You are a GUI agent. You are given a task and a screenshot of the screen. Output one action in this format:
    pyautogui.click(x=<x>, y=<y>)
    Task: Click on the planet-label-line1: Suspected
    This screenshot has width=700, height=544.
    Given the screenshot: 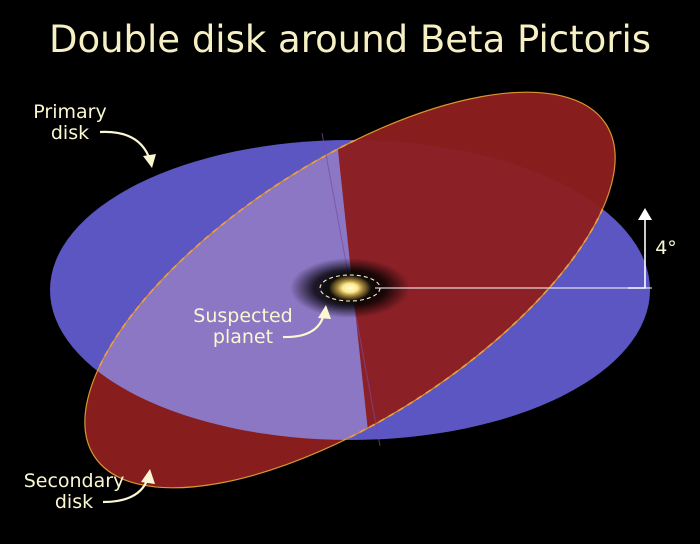 What is the action you would take?
    pyautogui.click(x=242, y=316)
    